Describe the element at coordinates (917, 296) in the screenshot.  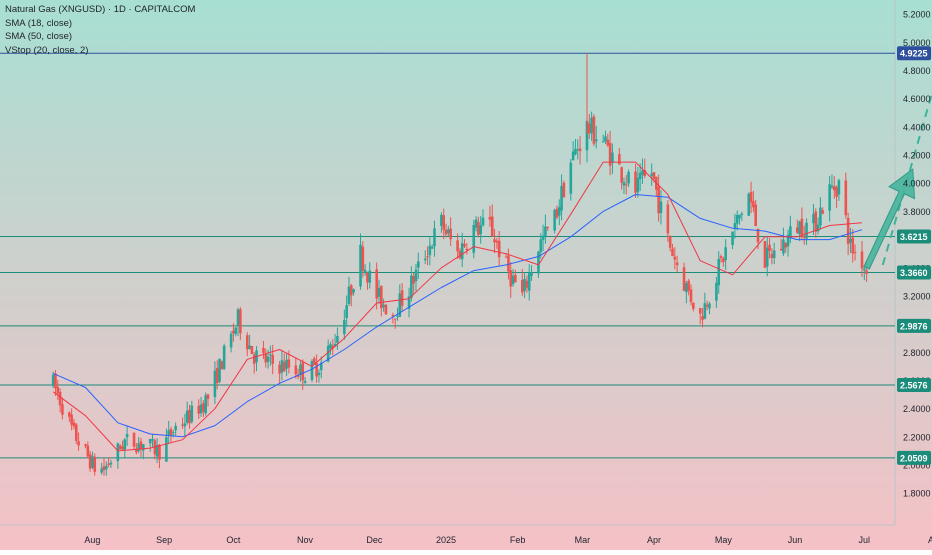
I see `y-tick-label: 3.2000` at that location.